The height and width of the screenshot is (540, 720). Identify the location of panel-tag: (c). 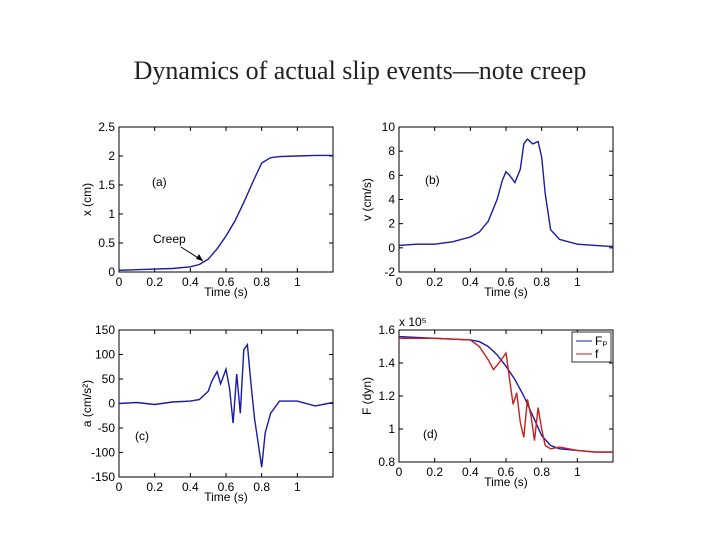
(142, 436).